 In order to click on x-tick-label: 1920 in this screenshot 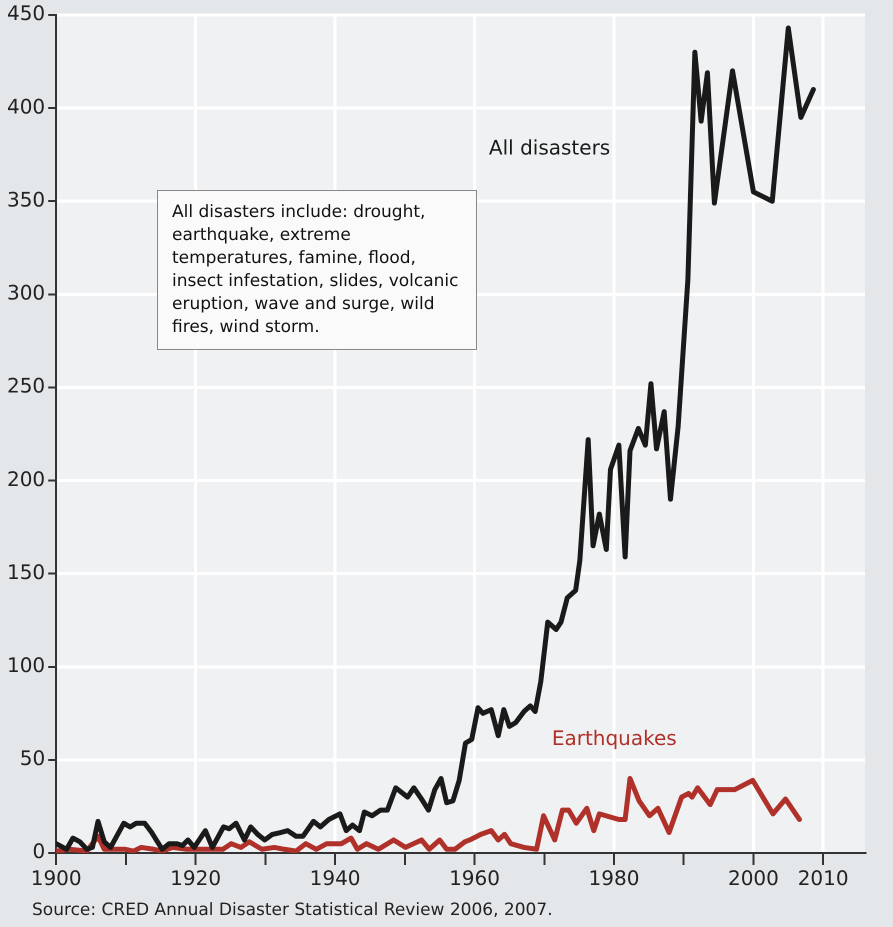, I will do `click(196, 878)`.